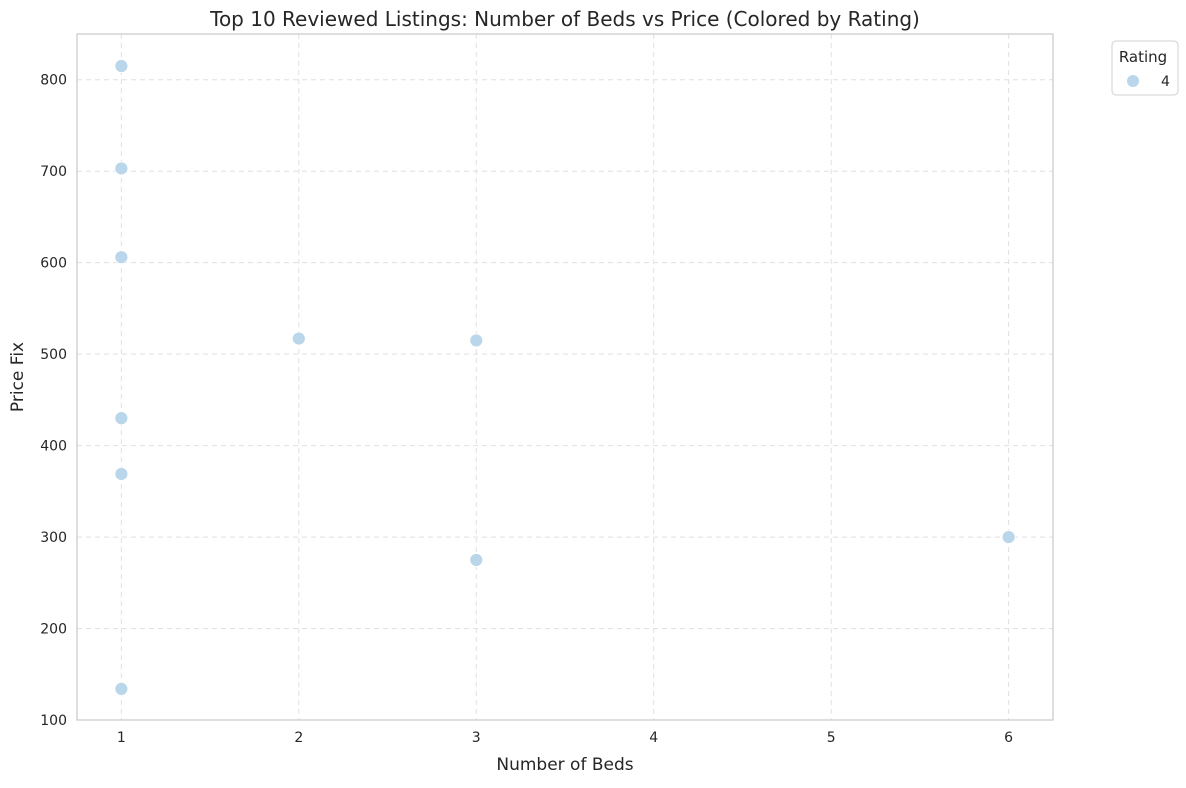 The width and height of the screenshot is (1186, 788). Describe the element at coordinates (53, 630) in the screenshot. I see `y-tick-label: 200` at that location.